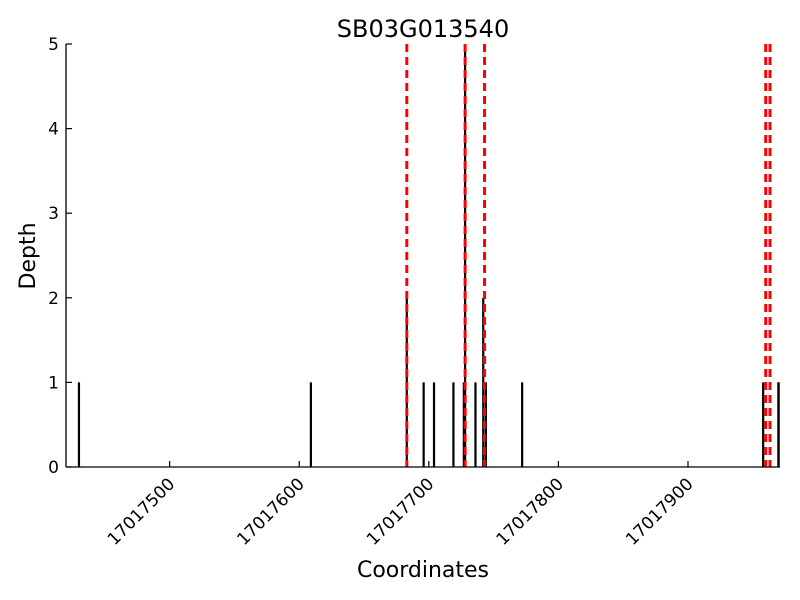 This screenshot has width=800, height=600. What do you see at coordinates (141, 511) in the screenshot?
I see `x-tick-label: 17017500` at bounding box center [141, 511].